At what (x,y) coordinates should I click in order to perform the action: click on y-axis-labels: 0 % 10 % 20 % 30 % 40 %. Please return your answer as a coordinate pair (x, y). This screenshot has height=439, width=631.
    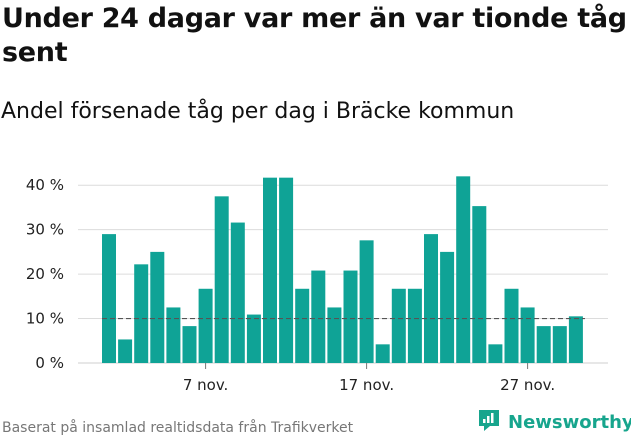
    Looking at the image, I should click on (45, 274).